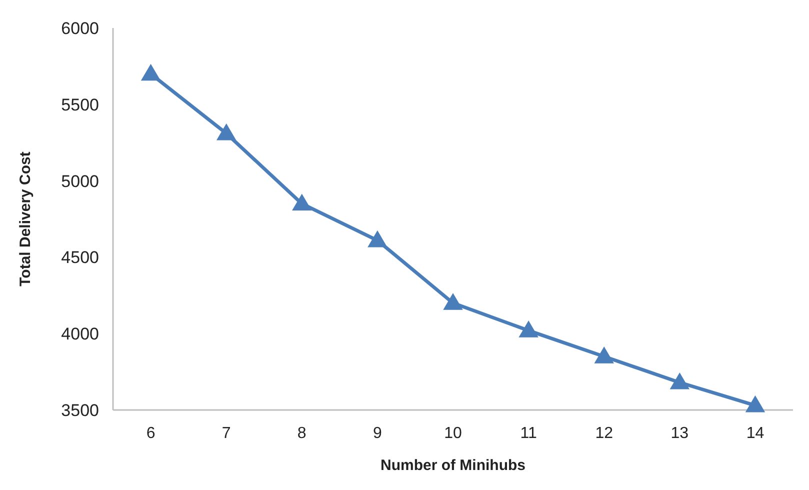 Image resolution: width=809 pixels, height=490 pixels. I want to click on x-tick-label: 10, so click(453, 433).